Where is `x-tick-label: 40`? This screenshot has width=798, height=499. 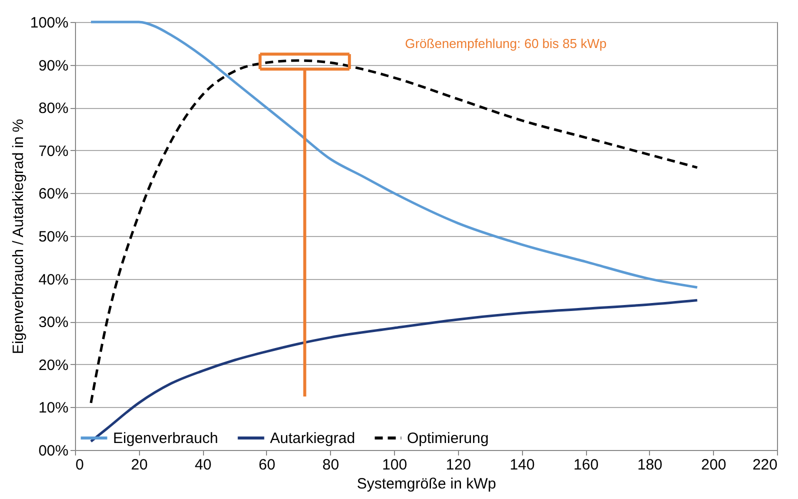 x-tick-label: 40 is located at coordinates (203, 465).